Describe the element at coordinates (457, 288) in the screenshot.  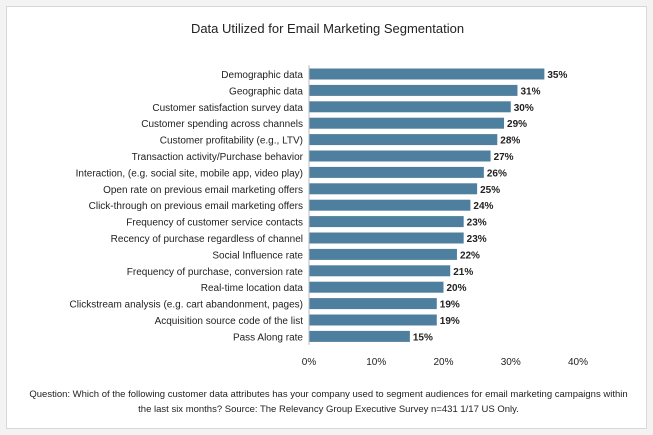
I see `data-label: 20%` at that location.